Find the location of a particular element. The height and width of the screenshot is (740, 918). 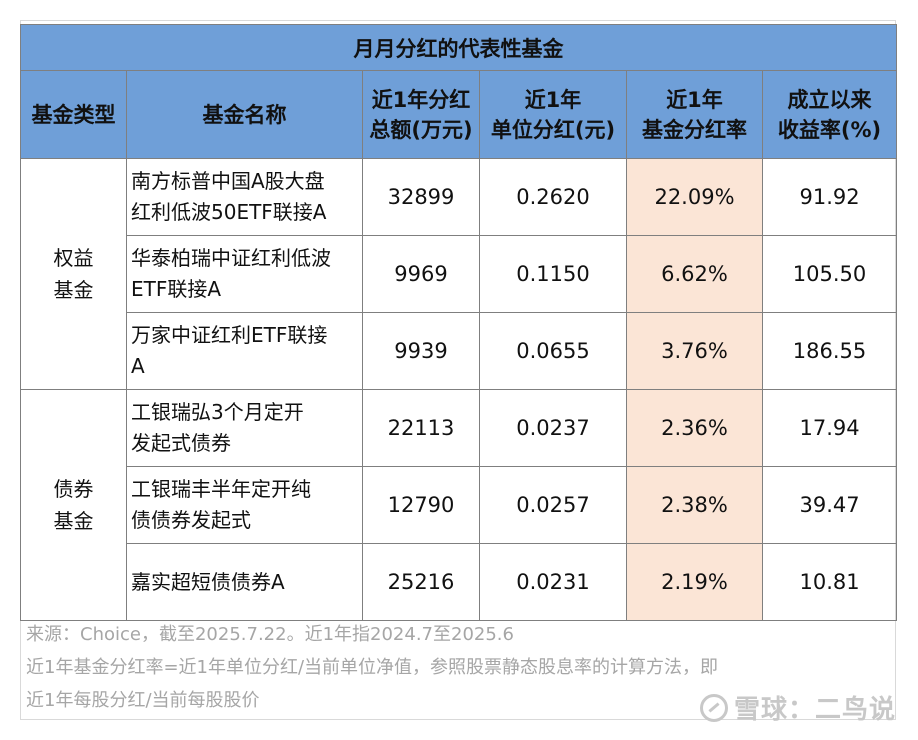

xueqiu-logo-icon is located at coordinates (713, 707).